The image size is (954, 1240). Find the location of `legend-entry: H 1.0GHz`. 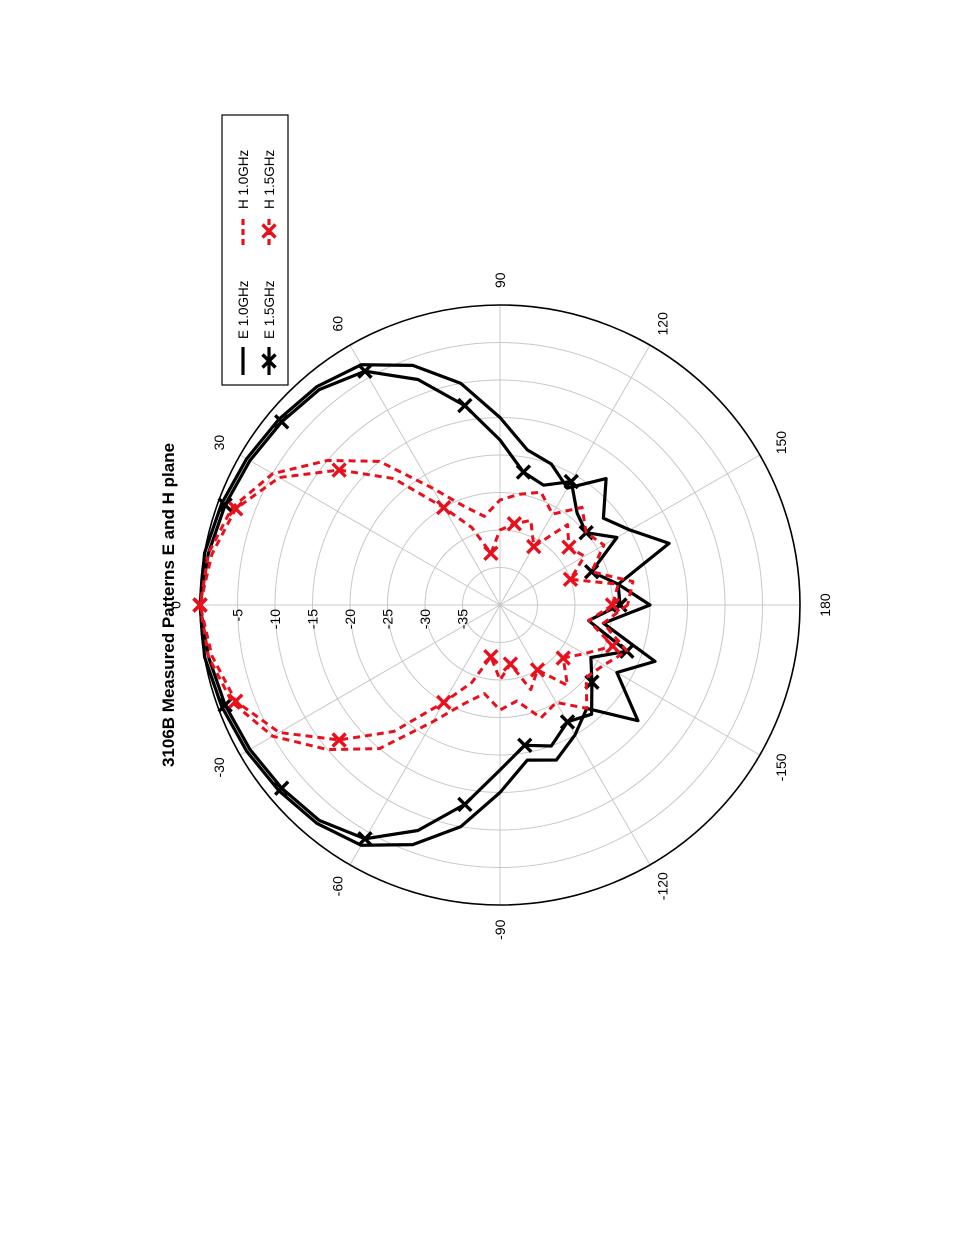

legend-entry: H 1.0GHz is located at coordinates (243, 197).